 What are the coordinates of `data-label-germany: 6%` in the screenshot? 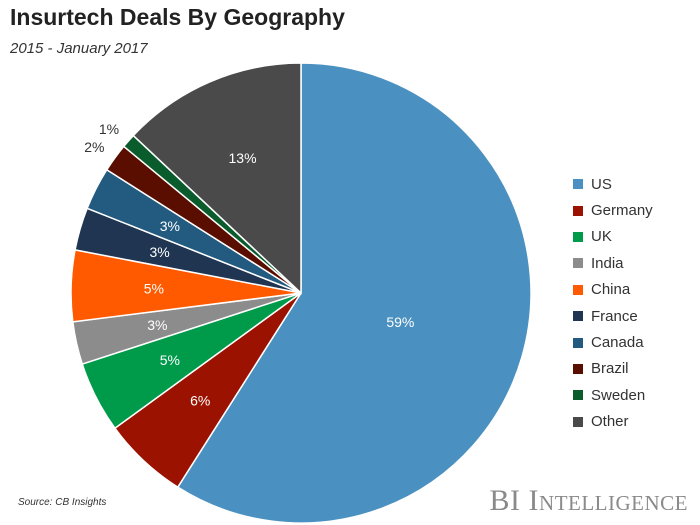 It's located at (200, 400).